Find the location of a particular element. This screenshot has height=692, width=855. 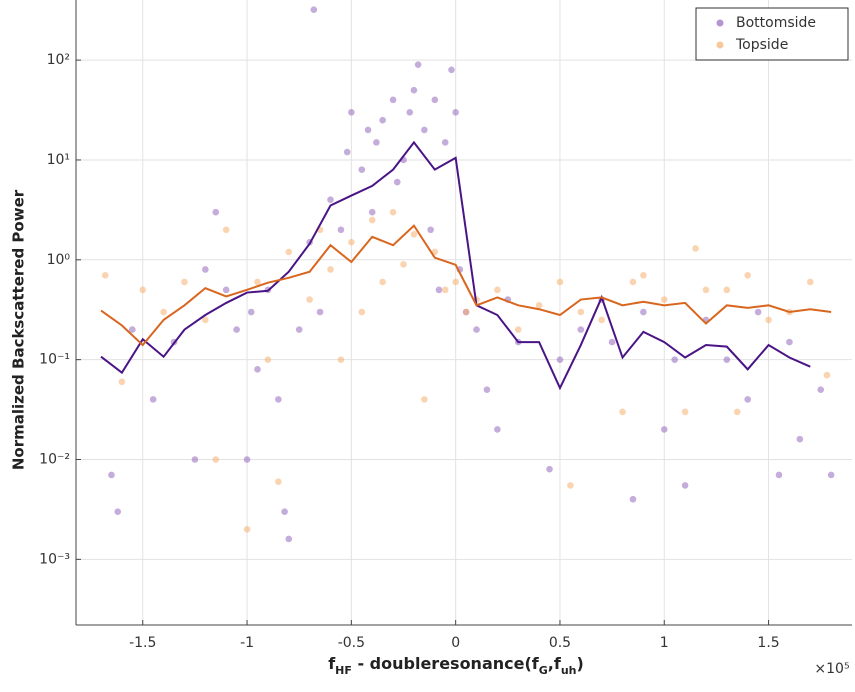

x-tick-label: 0 is located at coordinates (455, 643).